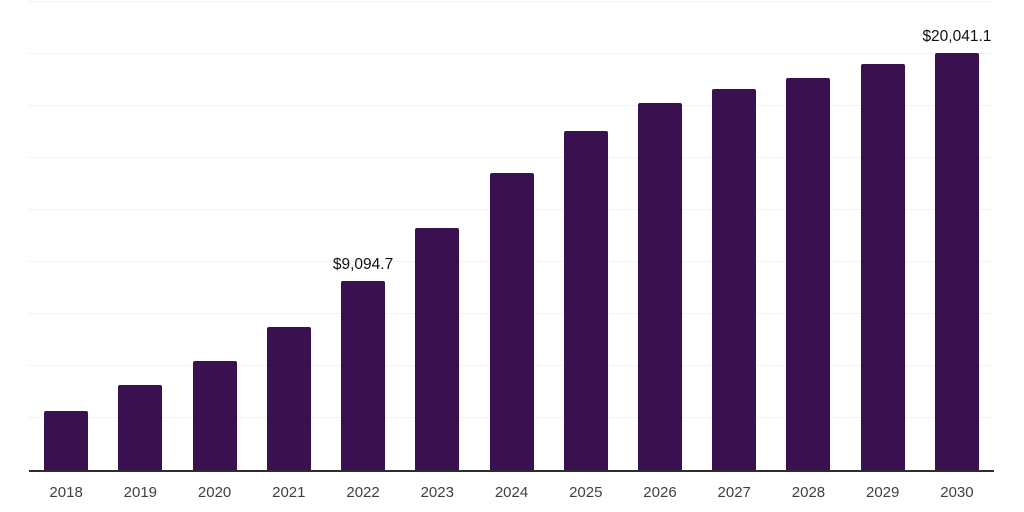 This screenshot has width=1024, height=512. Describe the element at coordinates (214, 492) in the screenshot. I see `x-tick-2020: 2020` at that location.